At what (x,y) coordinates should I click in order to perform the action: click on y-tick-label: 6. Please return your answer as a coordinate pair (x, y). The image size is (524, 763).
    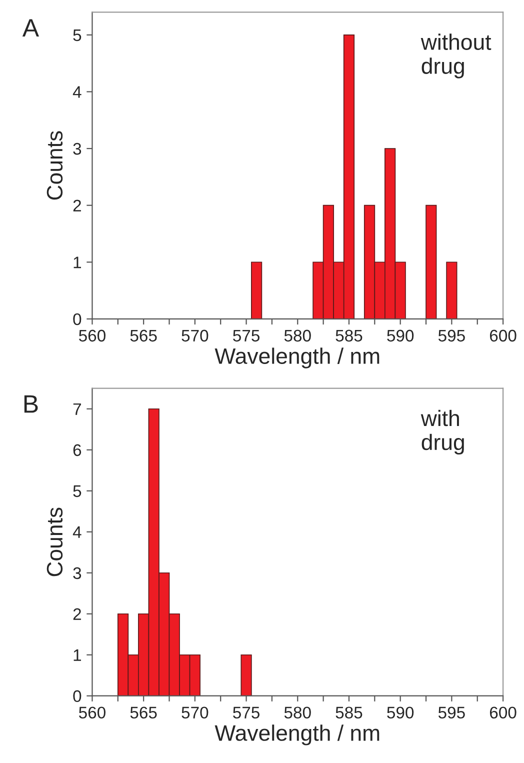
    Looking at the image, I should click on (77, 450).